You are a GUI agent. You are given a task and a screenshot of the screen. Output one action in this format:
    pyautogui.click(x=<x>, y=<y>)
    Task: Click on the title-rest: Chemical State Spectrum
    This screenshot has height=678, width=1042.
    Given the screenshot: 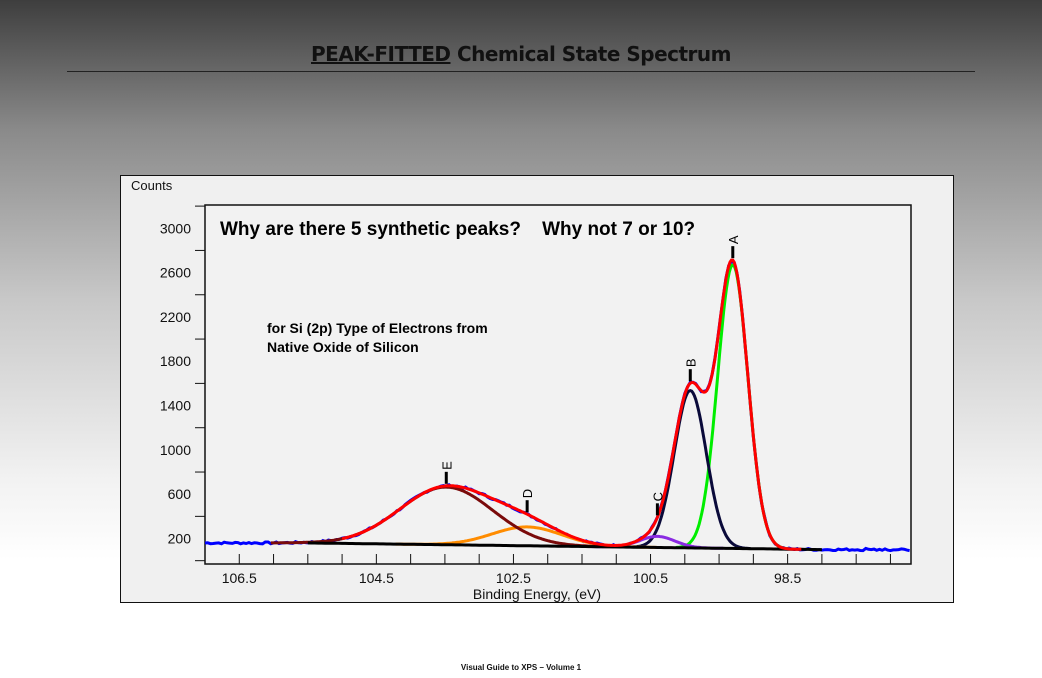 What is the action you would take?
    pyautogui.click(x=591, y=54)
    